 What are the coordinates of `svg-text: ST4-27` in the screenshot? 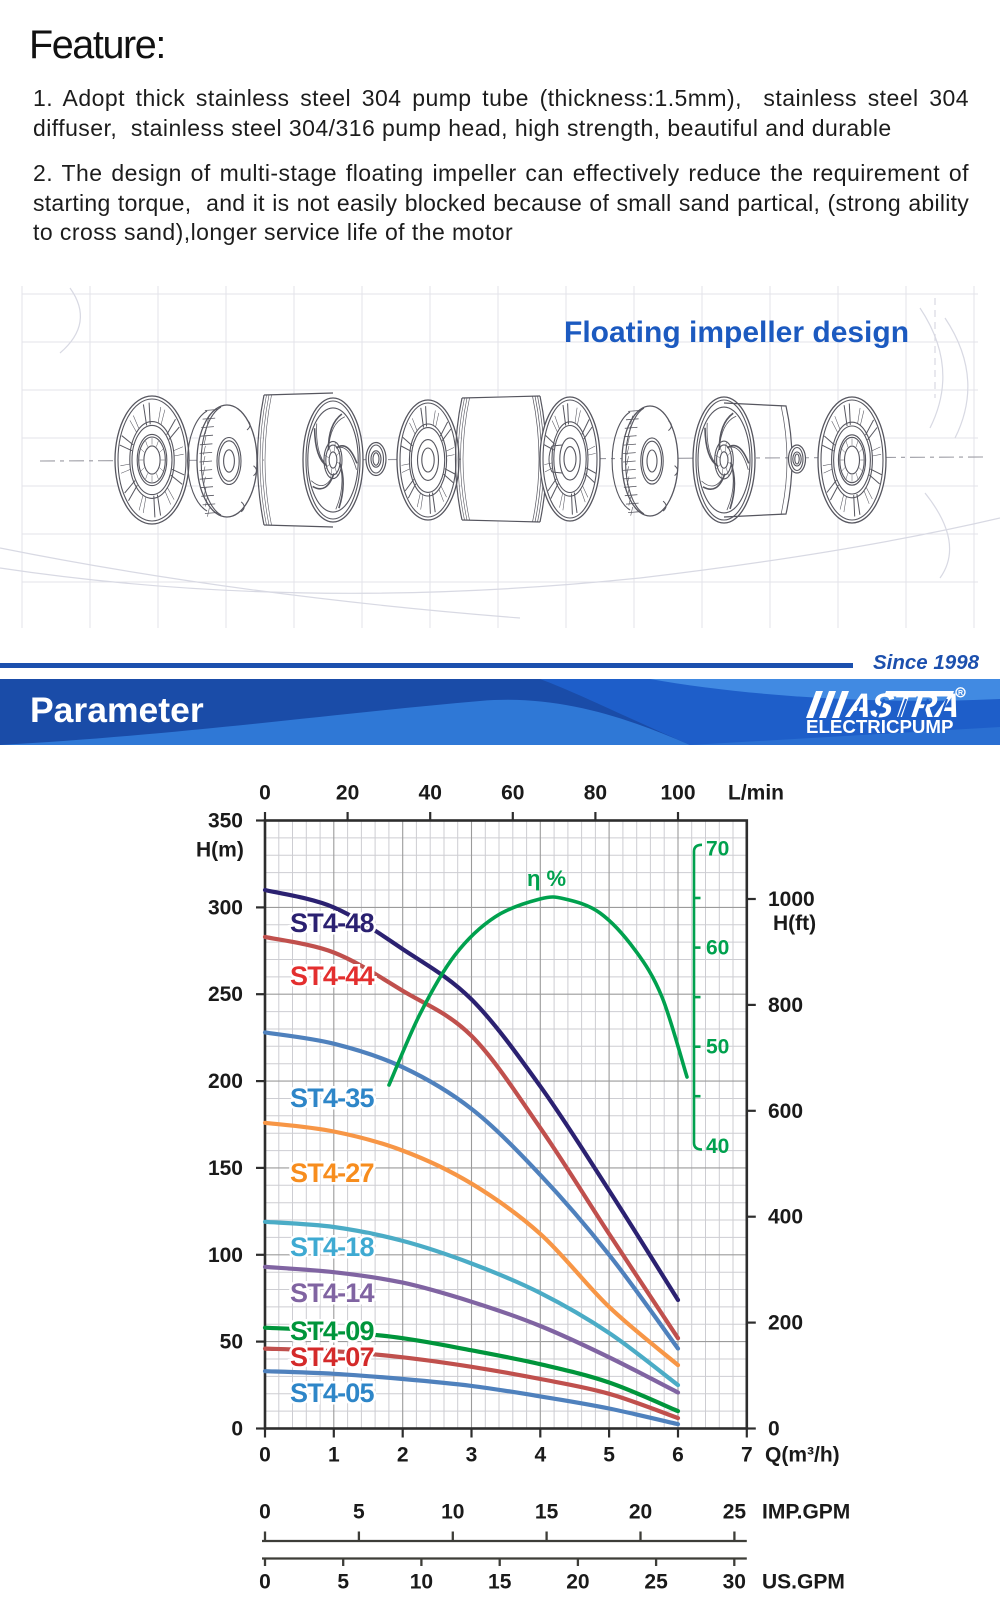 It's located at (332, 1173).